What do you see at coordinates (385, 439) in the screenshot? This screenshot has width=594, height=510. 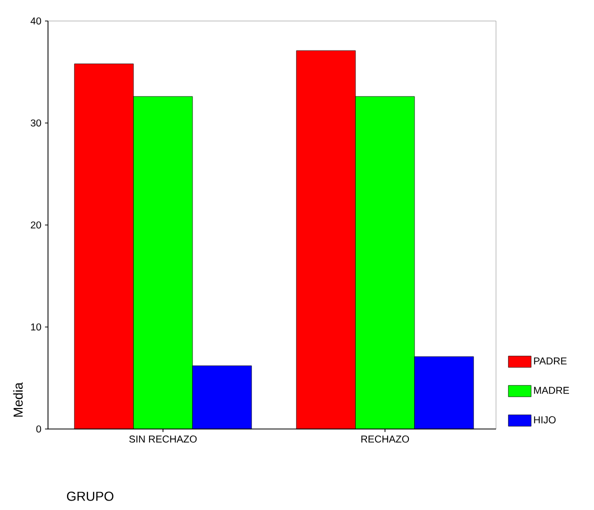 I see `x-tick-label: RECHAZO` at bounding box center [385, 439].